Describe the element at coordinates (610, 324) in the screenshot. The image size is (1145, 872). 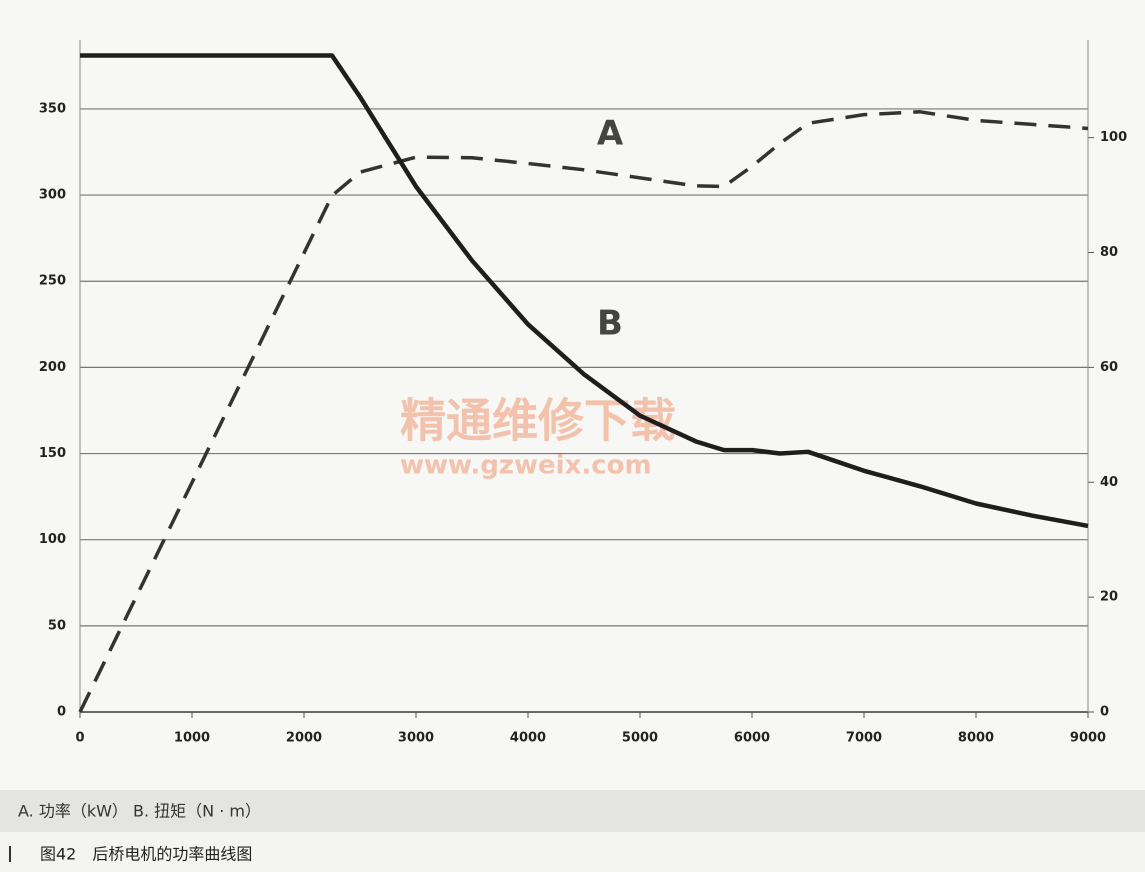
I see `series-label: B` at that location.